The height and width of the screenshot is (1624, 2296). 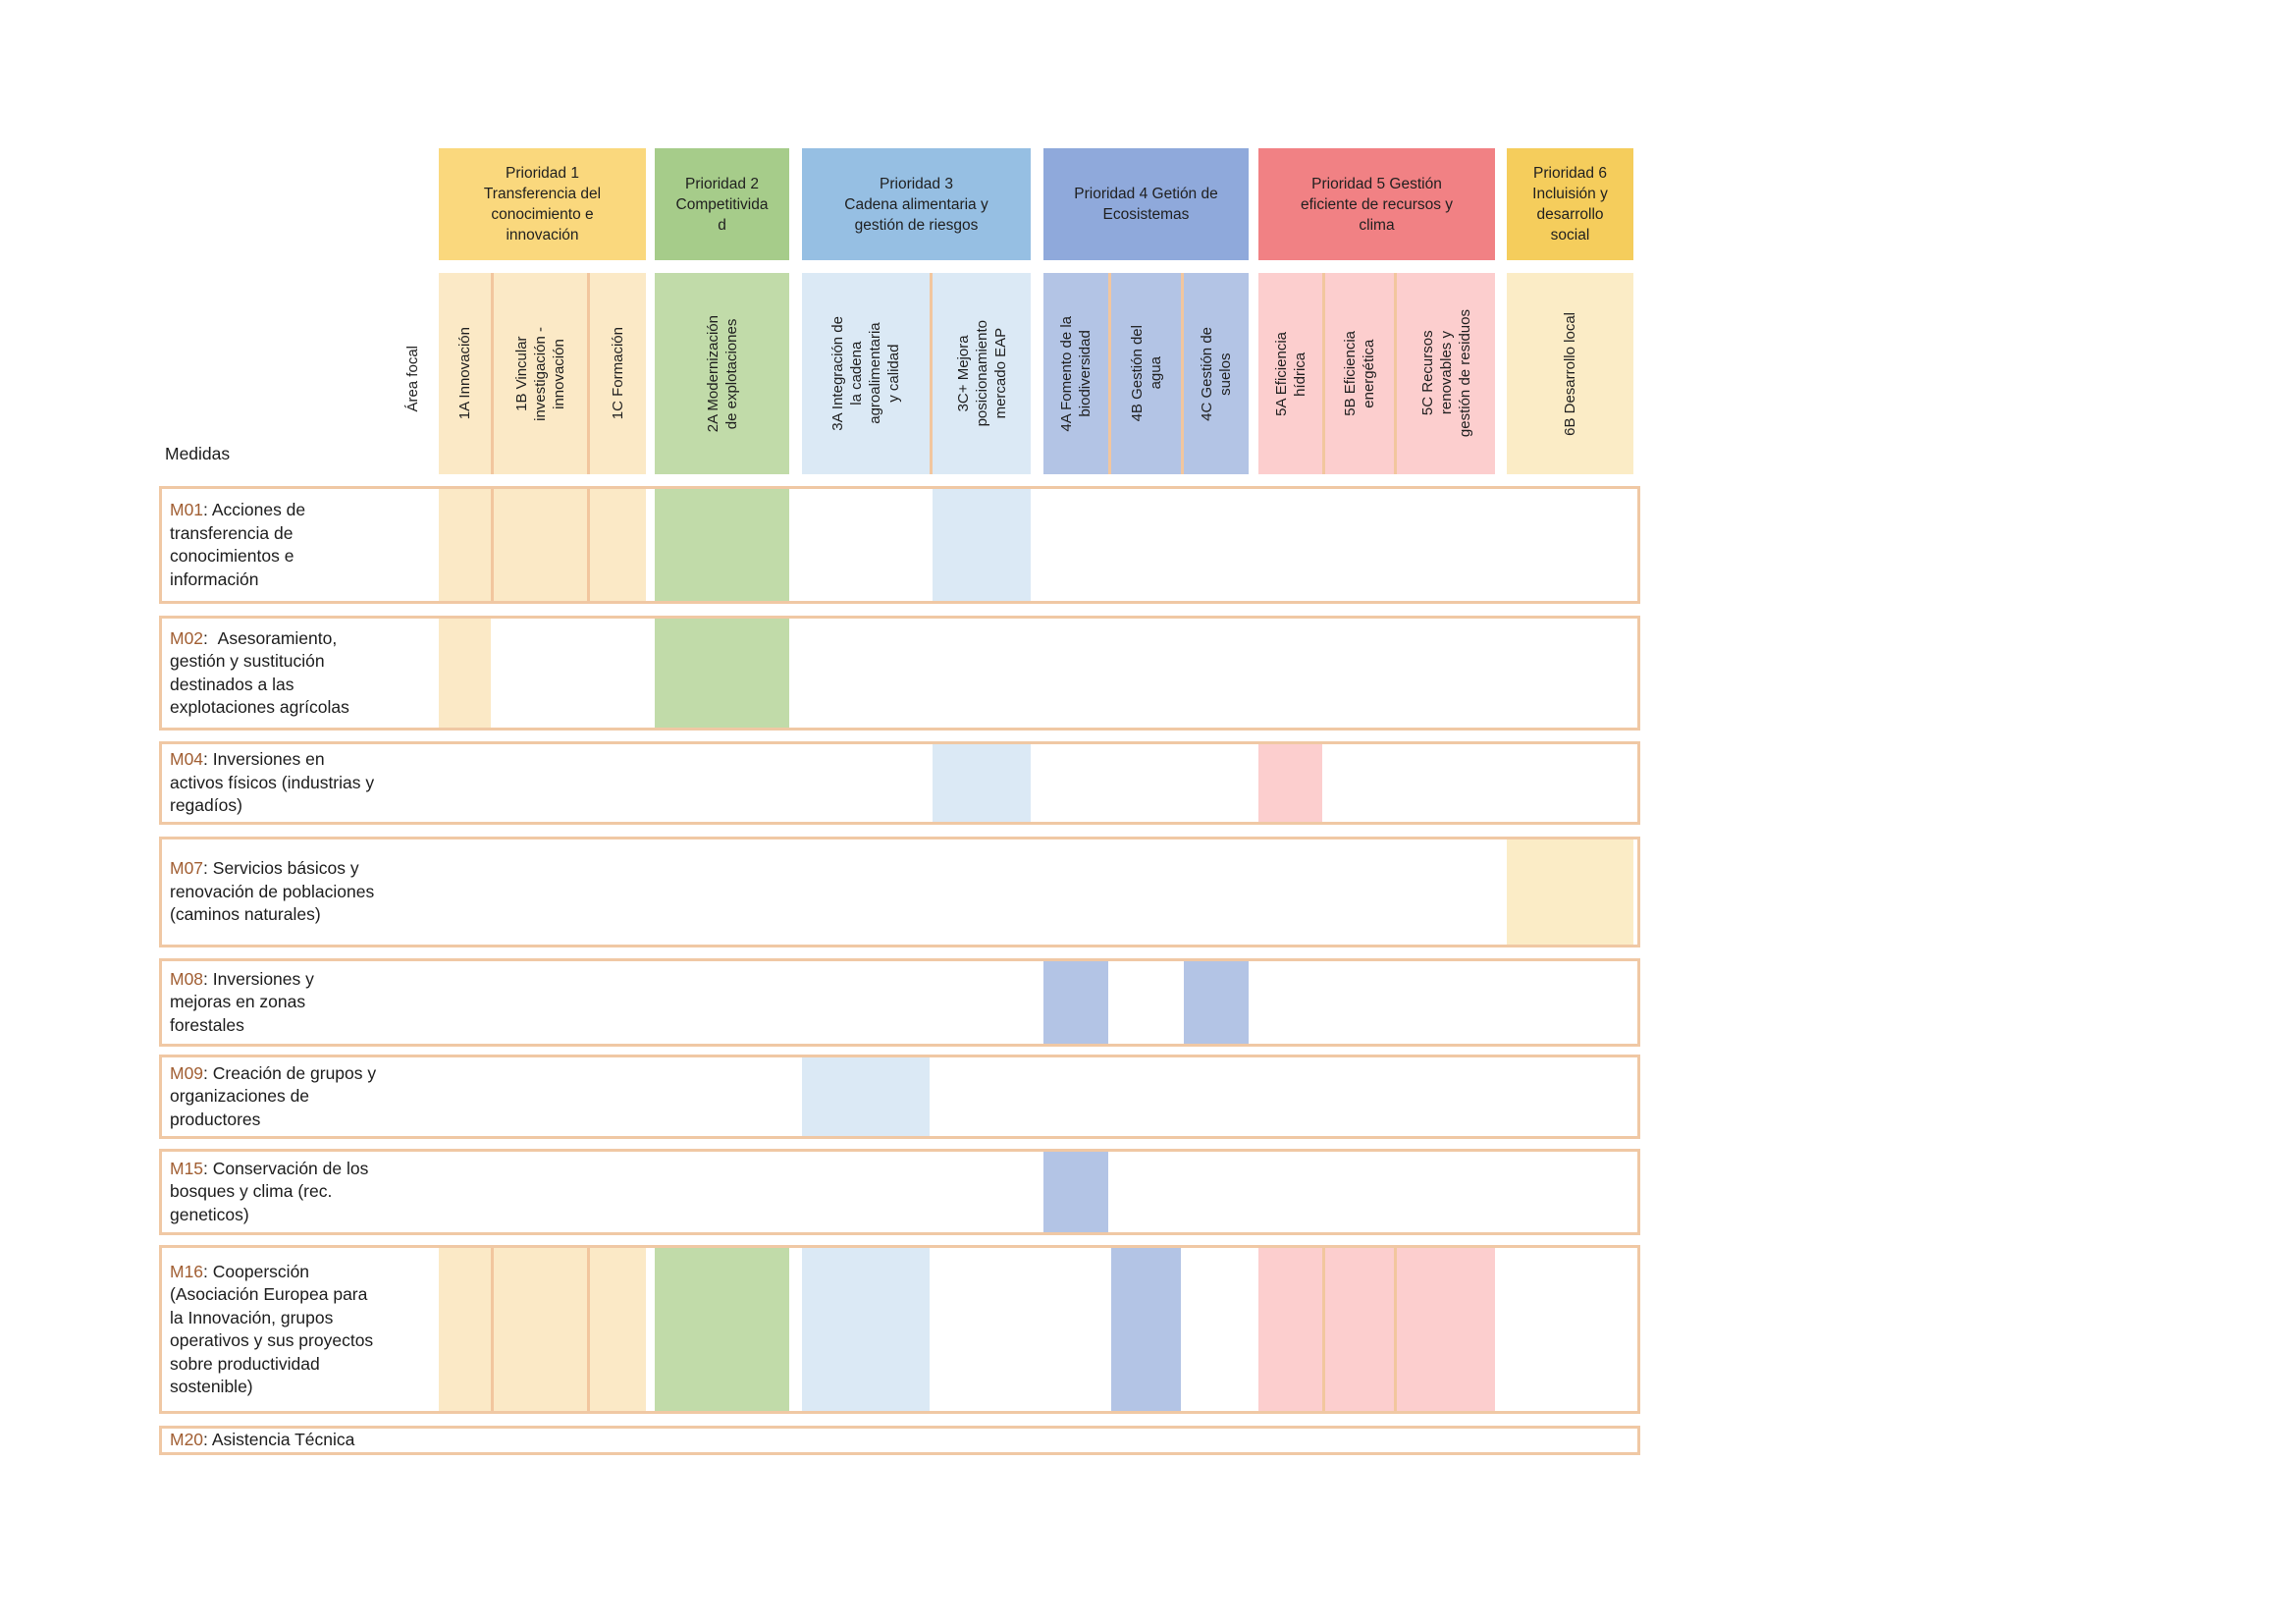 What do you see at coordinates (465, 673) in the screenshot?
I see `marked-cell-M02-1A` at bounding box center [465, 673].